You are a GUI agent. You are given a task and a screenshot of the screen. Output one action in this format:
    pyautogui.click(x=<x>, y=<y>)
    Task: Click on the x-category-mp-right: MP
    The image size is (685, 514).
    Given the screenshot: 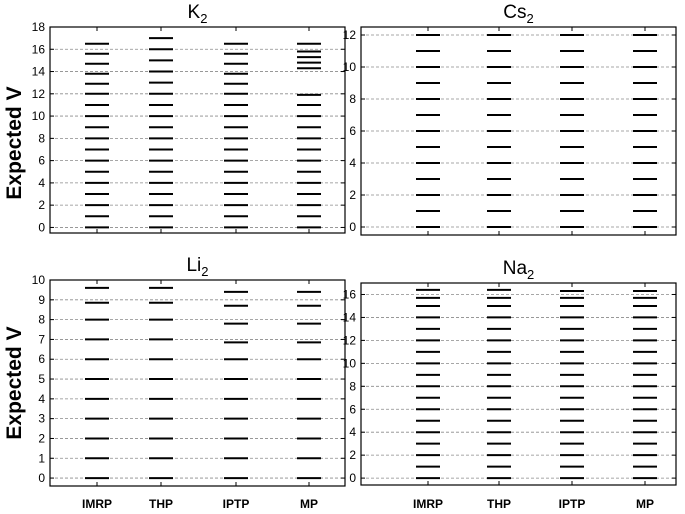 What is the action you would take?
    pyautogui.click(x=645, y=504)
    